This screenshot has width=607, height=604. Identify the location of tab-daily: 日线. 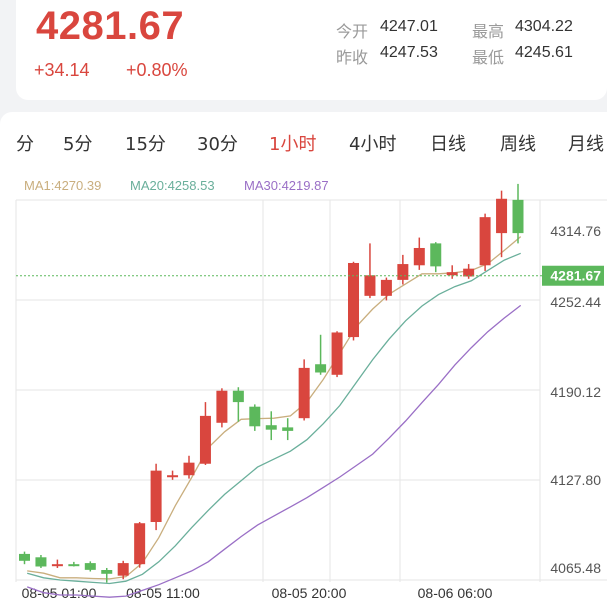
(448, 144).